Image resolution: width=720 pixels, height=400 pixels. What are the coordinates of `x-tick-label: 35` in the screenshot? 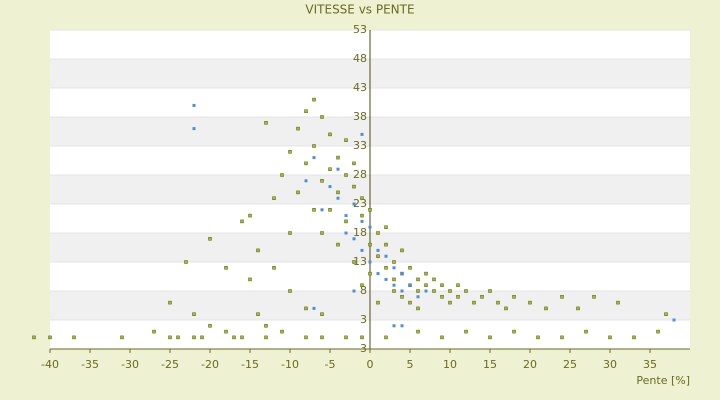 It's located at (650, 364).